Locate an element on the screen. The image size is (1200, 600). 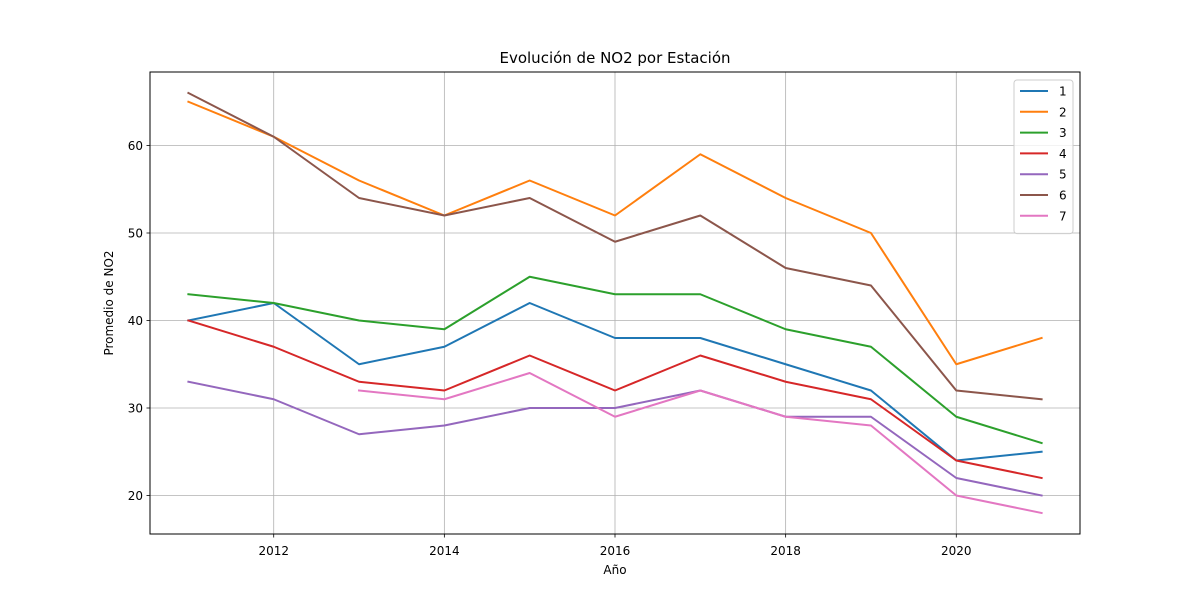
y-tick-label: 60 is located at coordinates (135, 146).